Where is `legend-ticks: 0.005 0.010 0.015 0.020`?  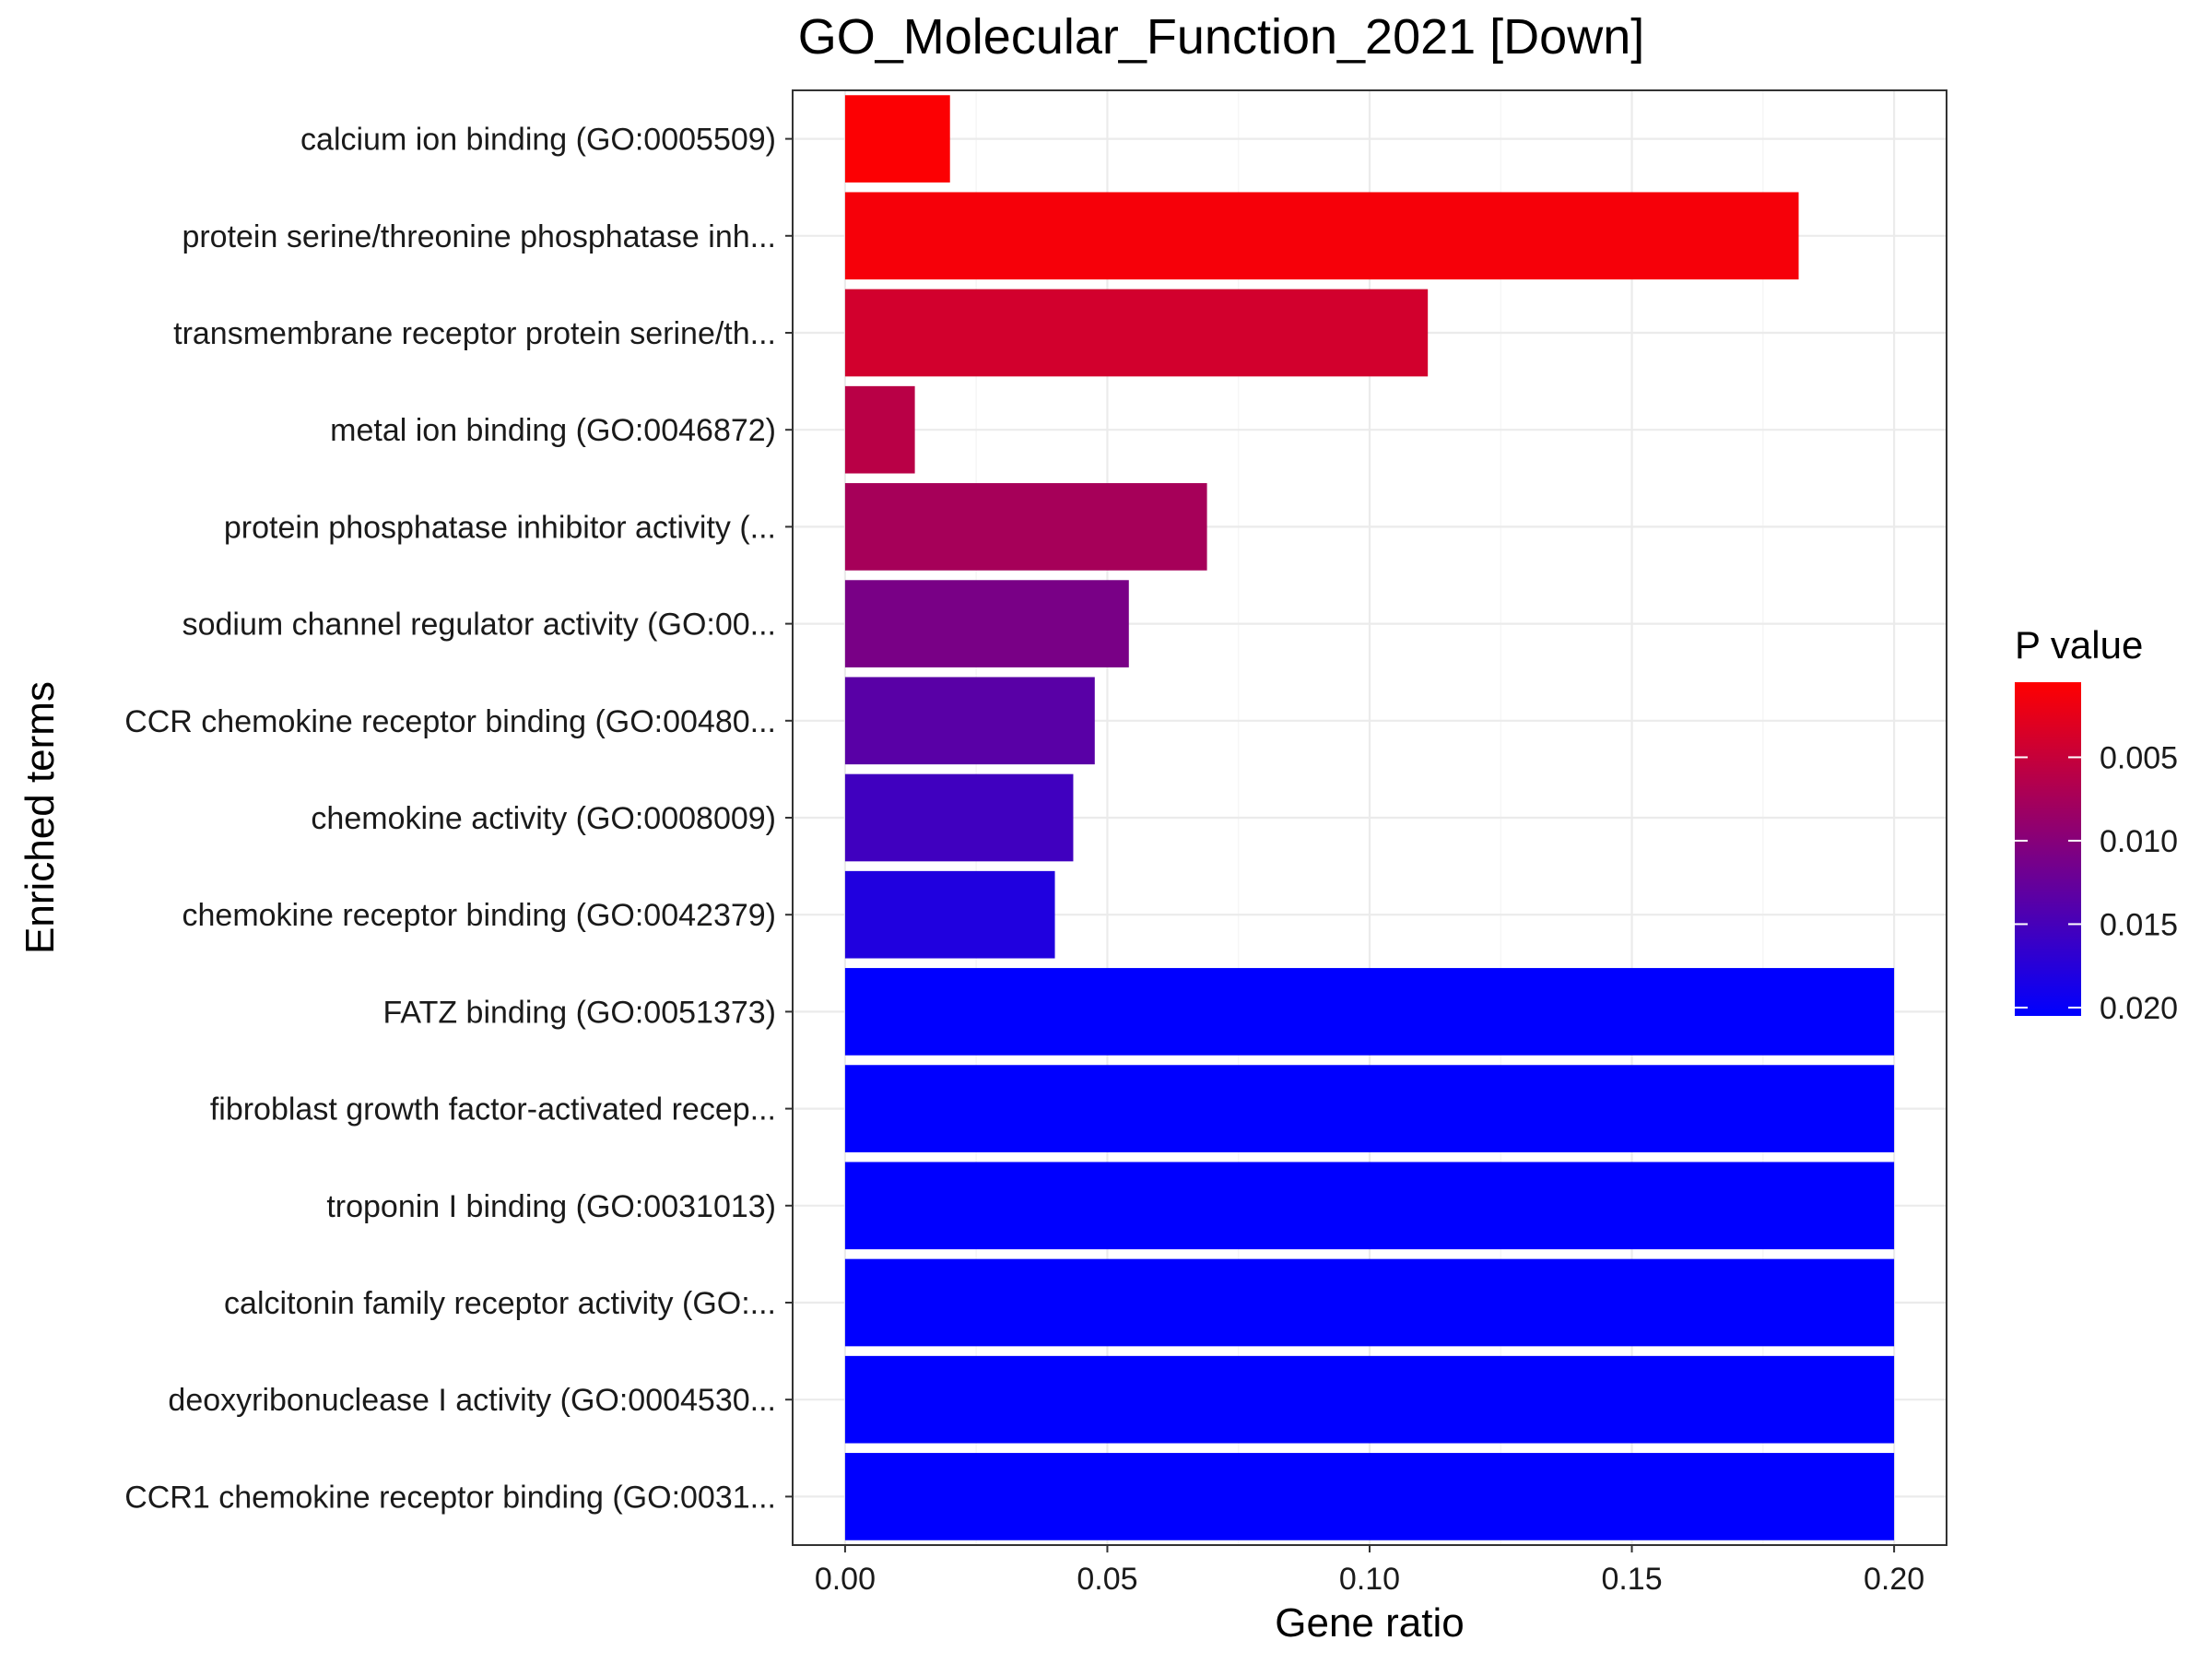 legend-ticks: 0.005 0.010 0.015 0.020 is located at coordinates (2096, 883).